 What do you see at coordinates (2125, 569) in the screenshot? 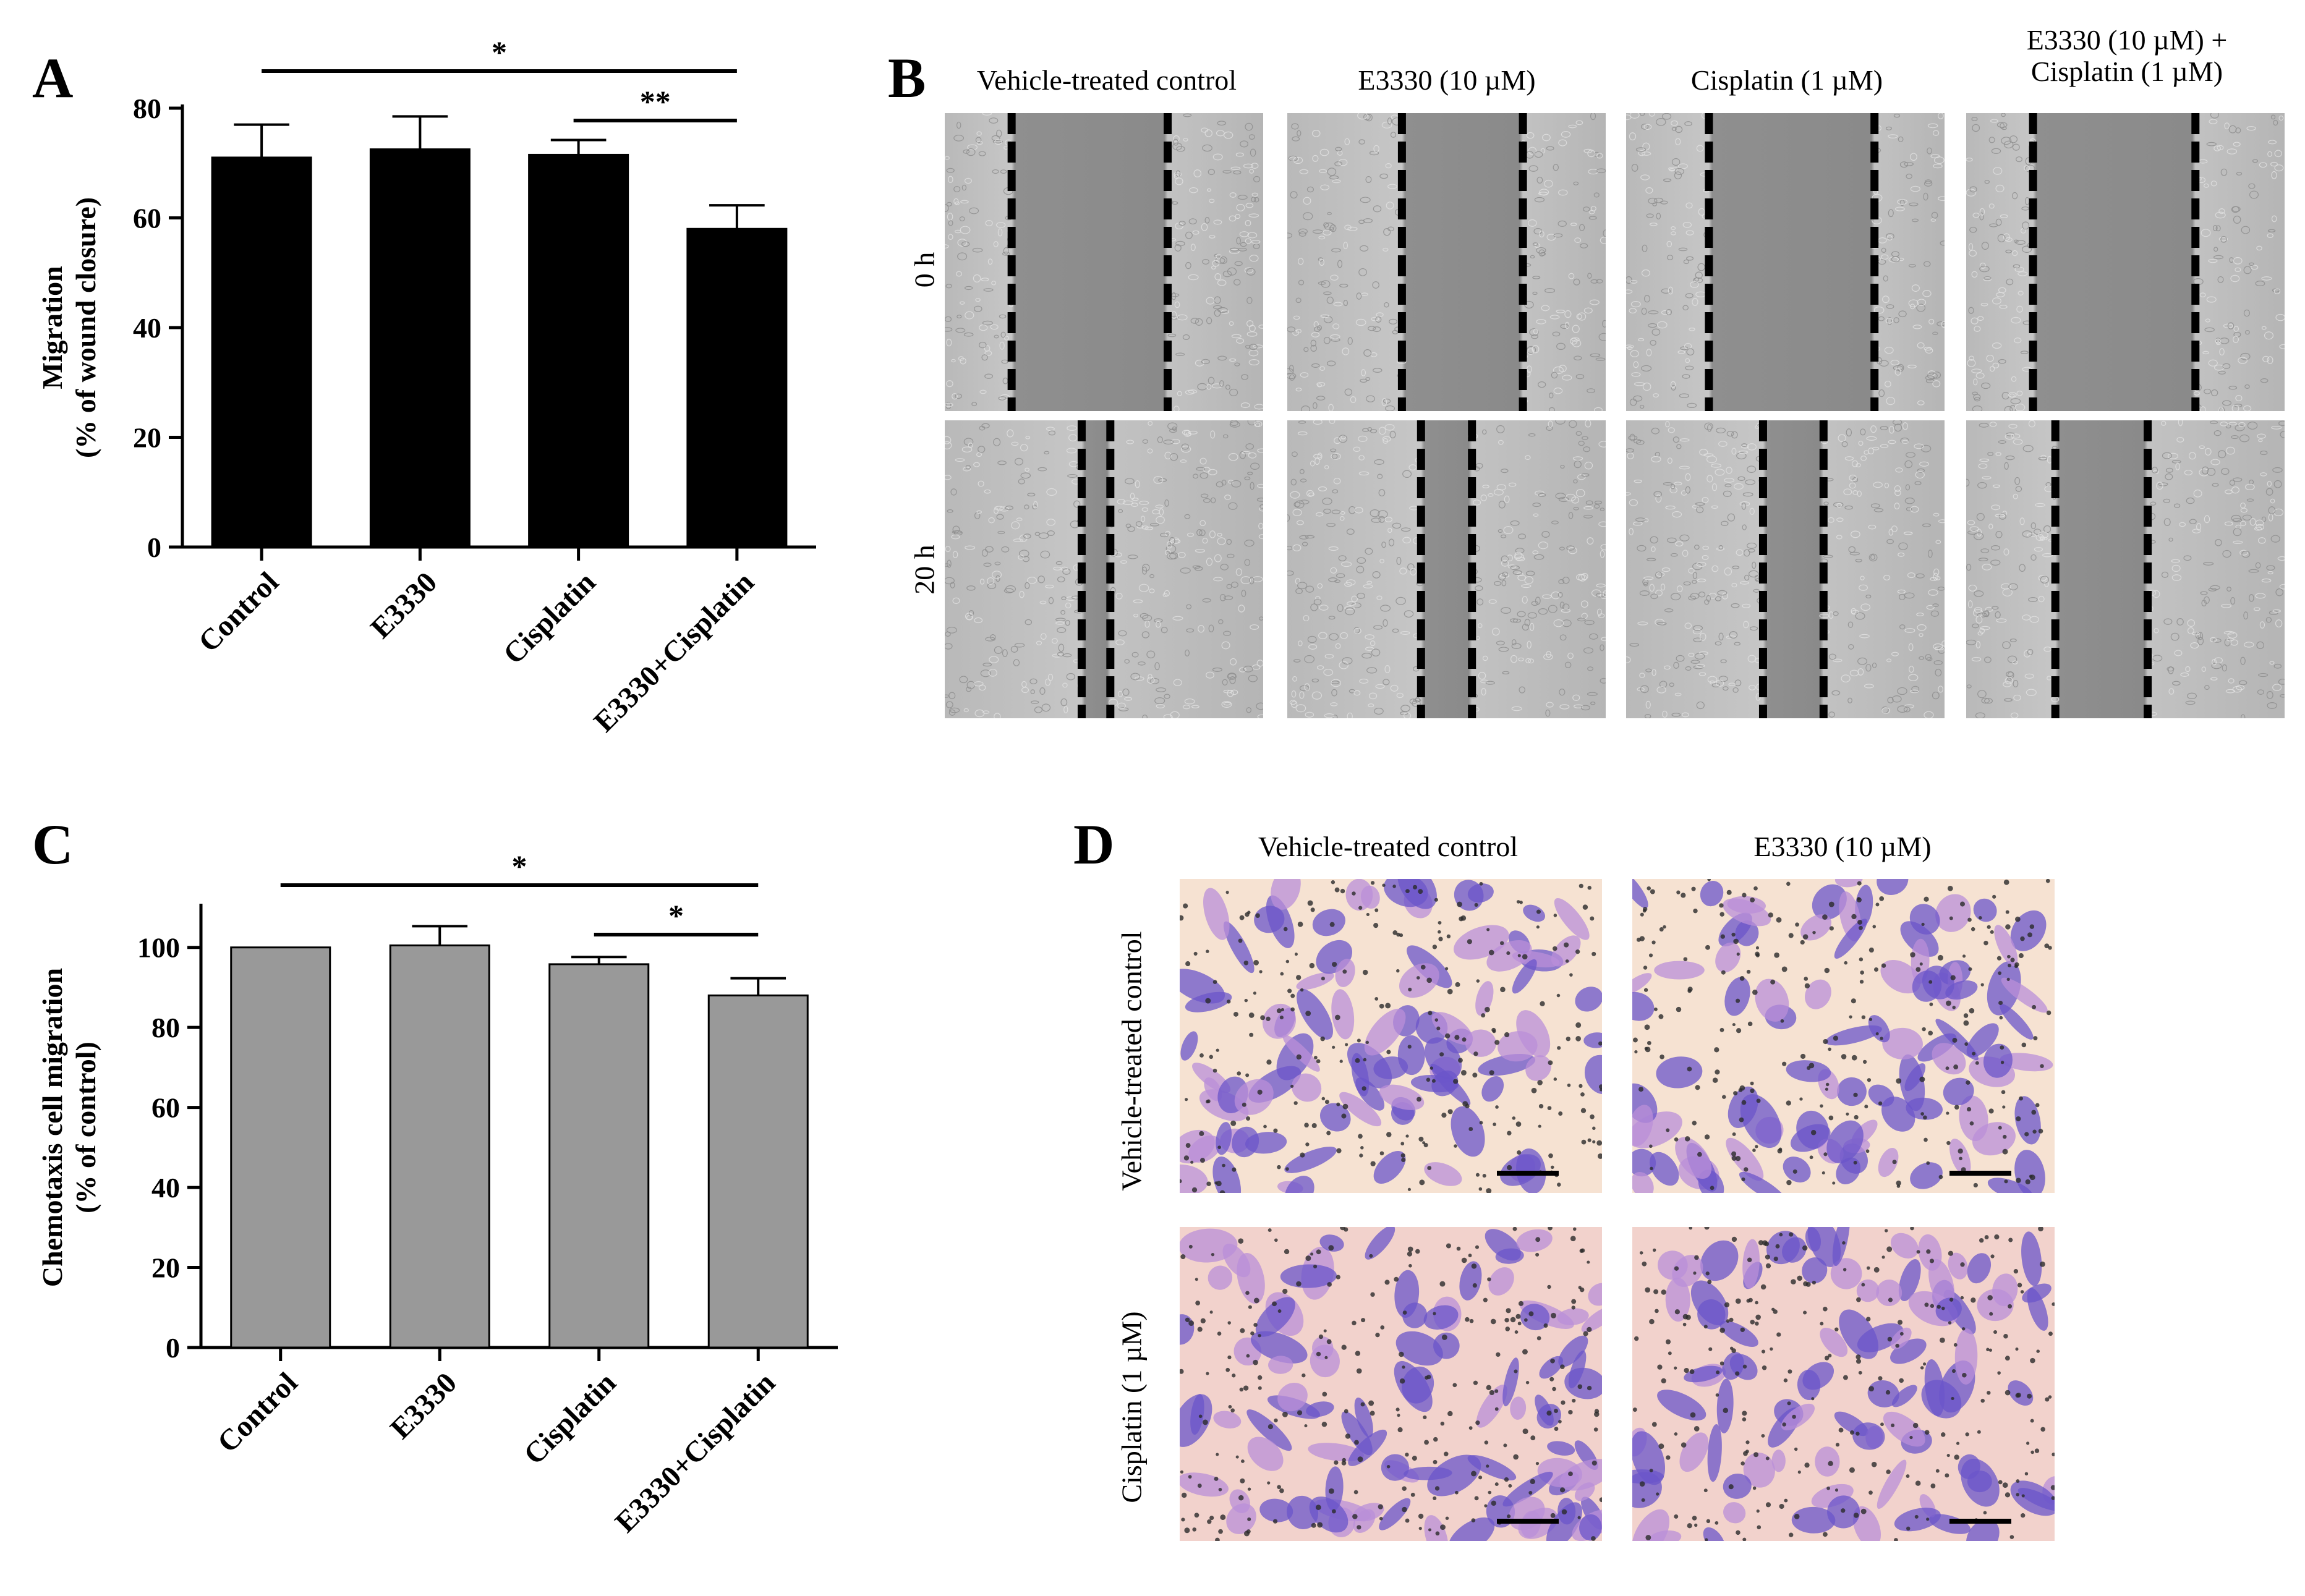
I see `scratch-image-r1-c3` at bounding box center [2125, 569].